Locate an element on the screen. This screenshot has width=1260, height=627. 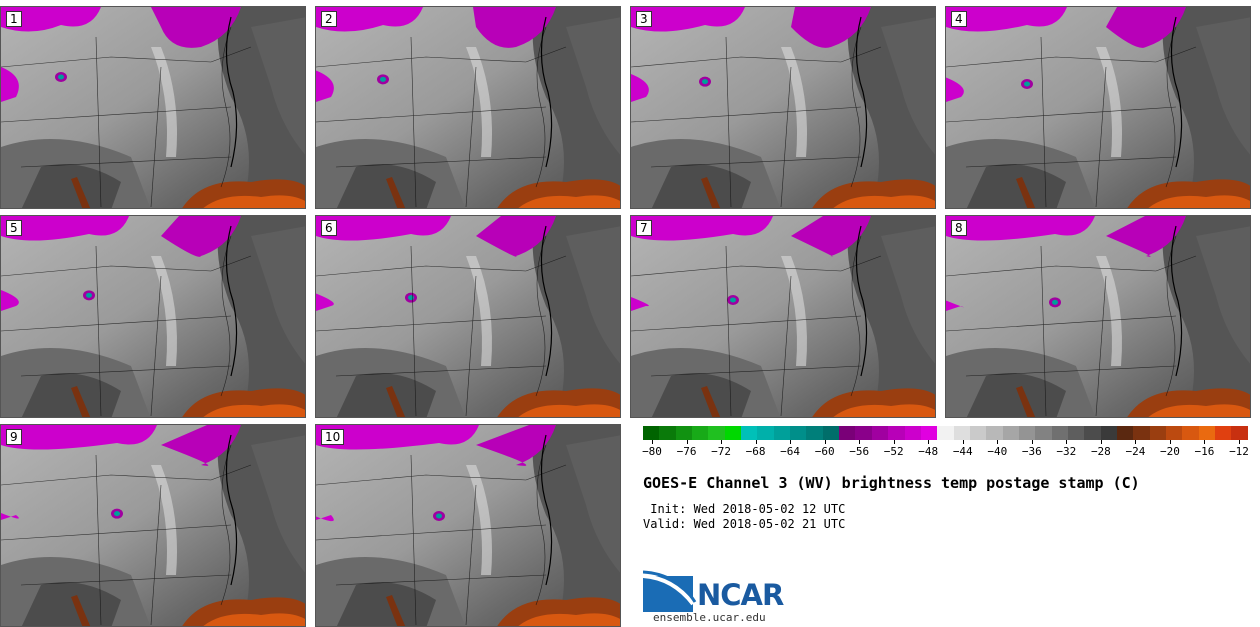
colorbar-tick-label: −64 is located at coordinates (790, 451).